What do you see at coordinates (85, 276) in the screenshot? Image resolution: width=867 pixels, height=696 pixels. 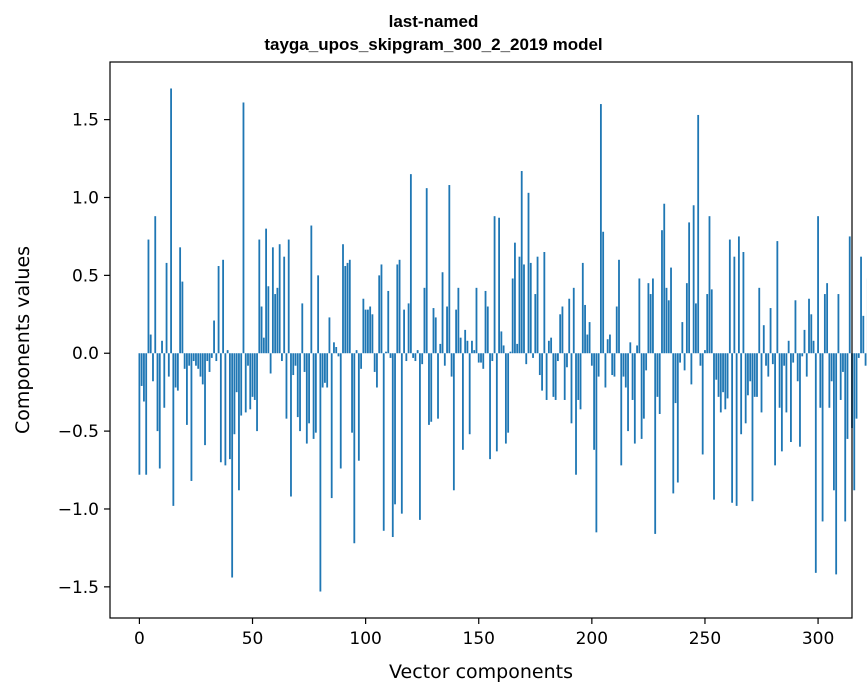 I see `y-tick-label: 0.5` at bounding box center [85, 276].